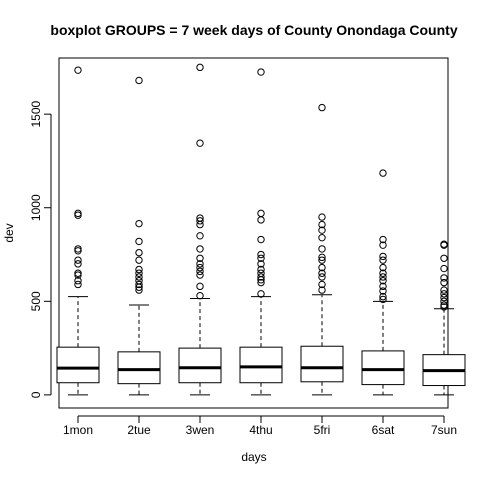 The image size is (480, 480). Describe the element at coordinates (200, 229) in the screenshot. I see `box-3wen` at that location.